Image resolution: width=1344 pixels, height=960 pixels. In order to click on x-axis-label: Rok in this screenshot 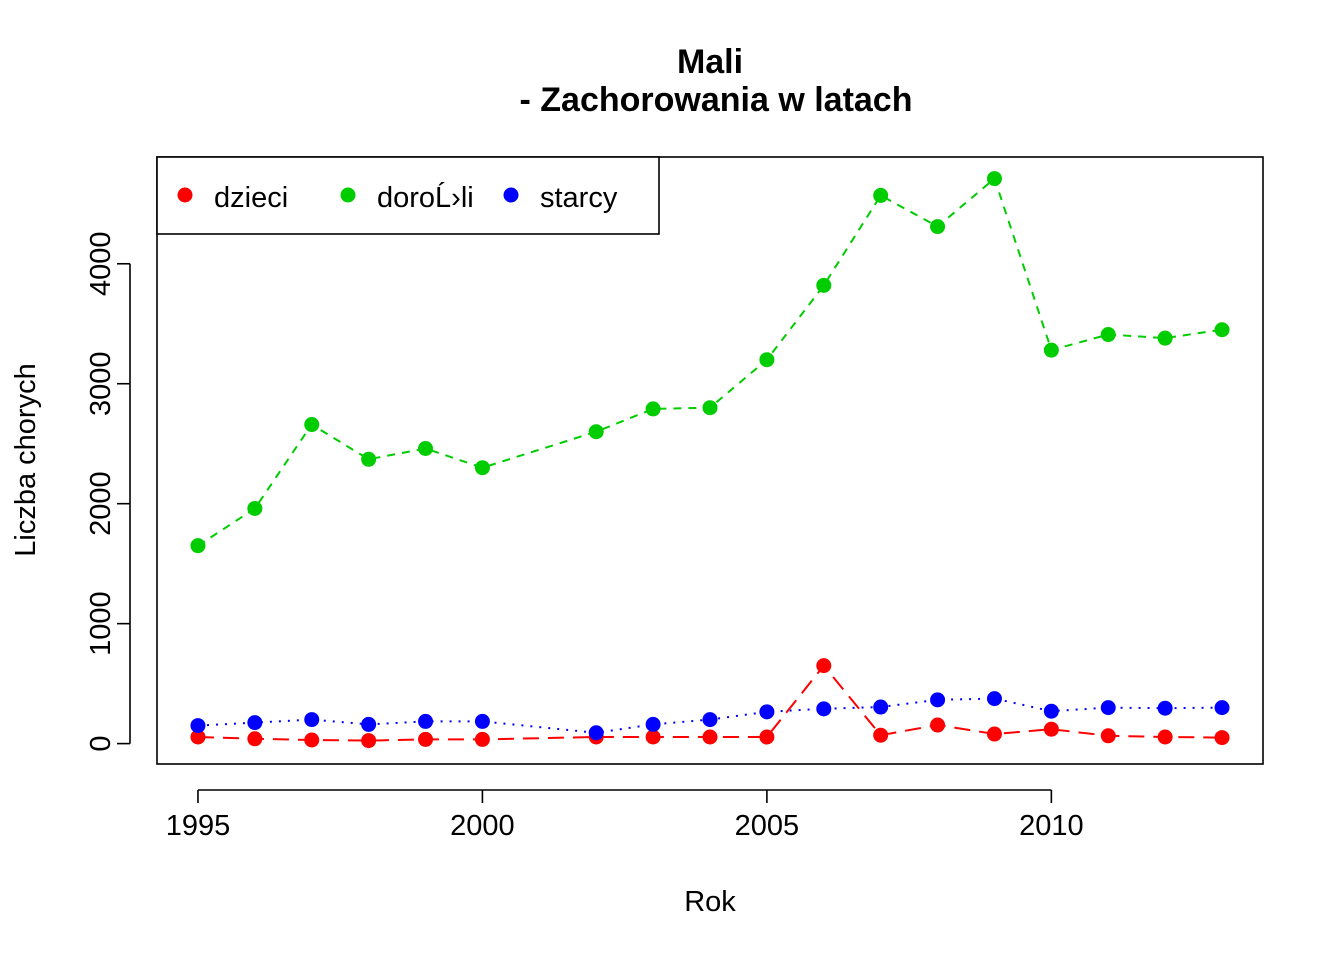, I will do `click(710, 902)`.